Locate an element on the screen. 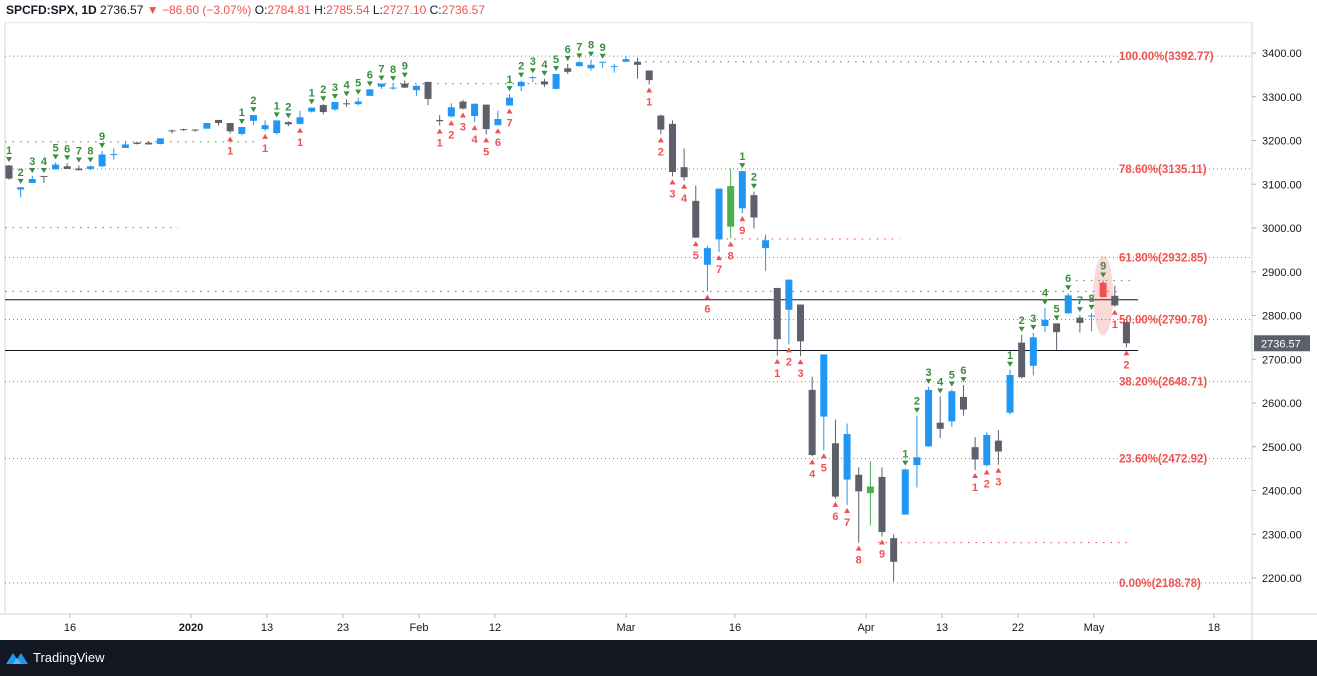 The width and height of the screenshot is (1317, 676). symbol-name: SPCFD:SPX, 1D is located at coordinates (51, 10).